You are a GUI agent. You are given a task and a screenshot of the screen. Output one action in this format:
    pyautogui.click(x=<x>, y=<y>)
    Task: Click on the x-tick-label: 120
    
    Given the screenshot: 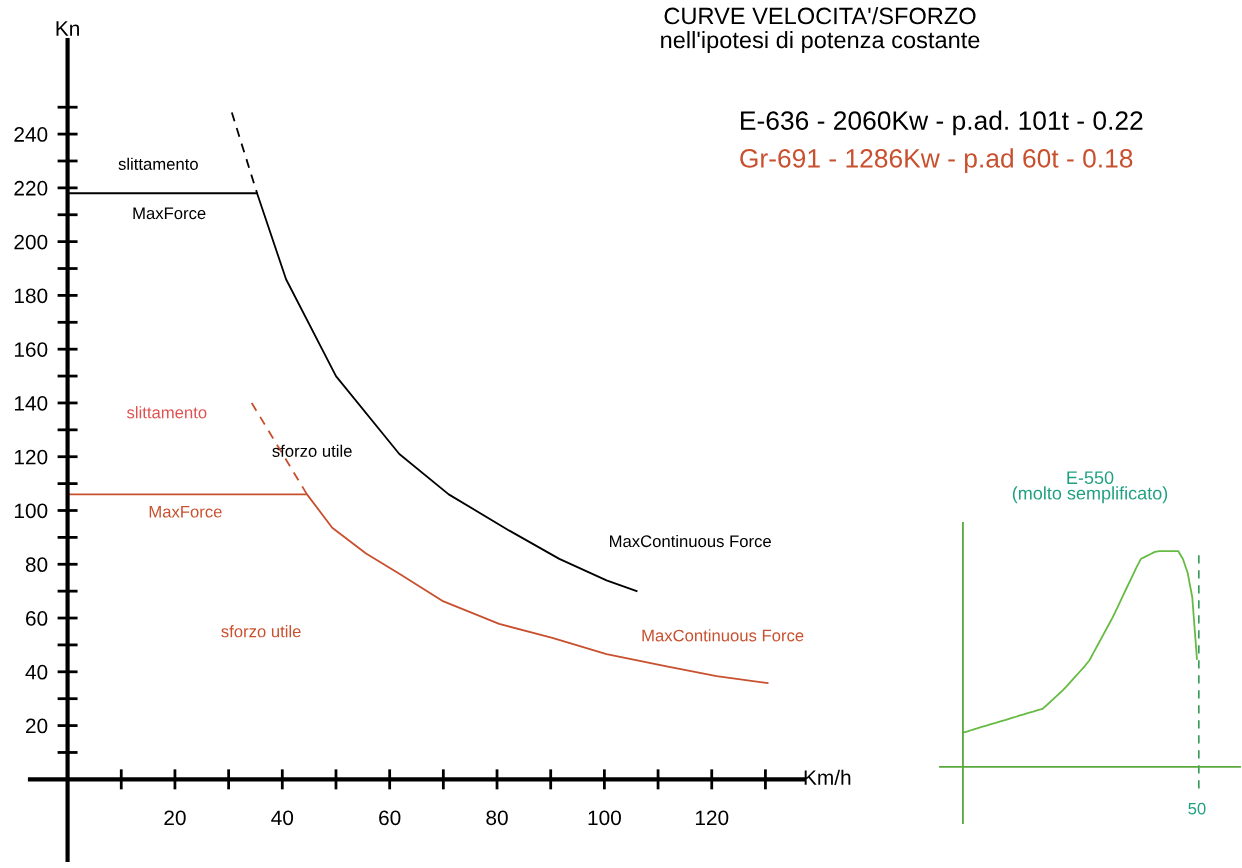 What is the action you would take?
    pyautogui.click(x=712, y=818)
    